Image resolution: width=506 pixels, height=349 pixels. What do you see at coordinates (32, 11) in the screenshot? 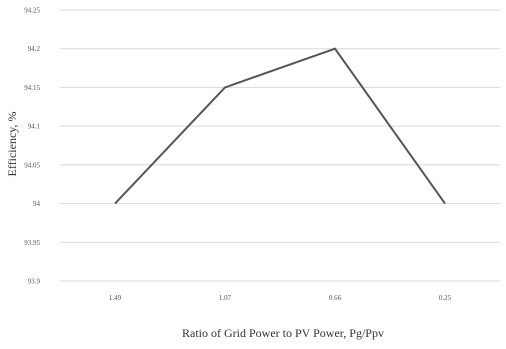
I see `y-tick-label: 94.25` at bounding box center [32, 11].